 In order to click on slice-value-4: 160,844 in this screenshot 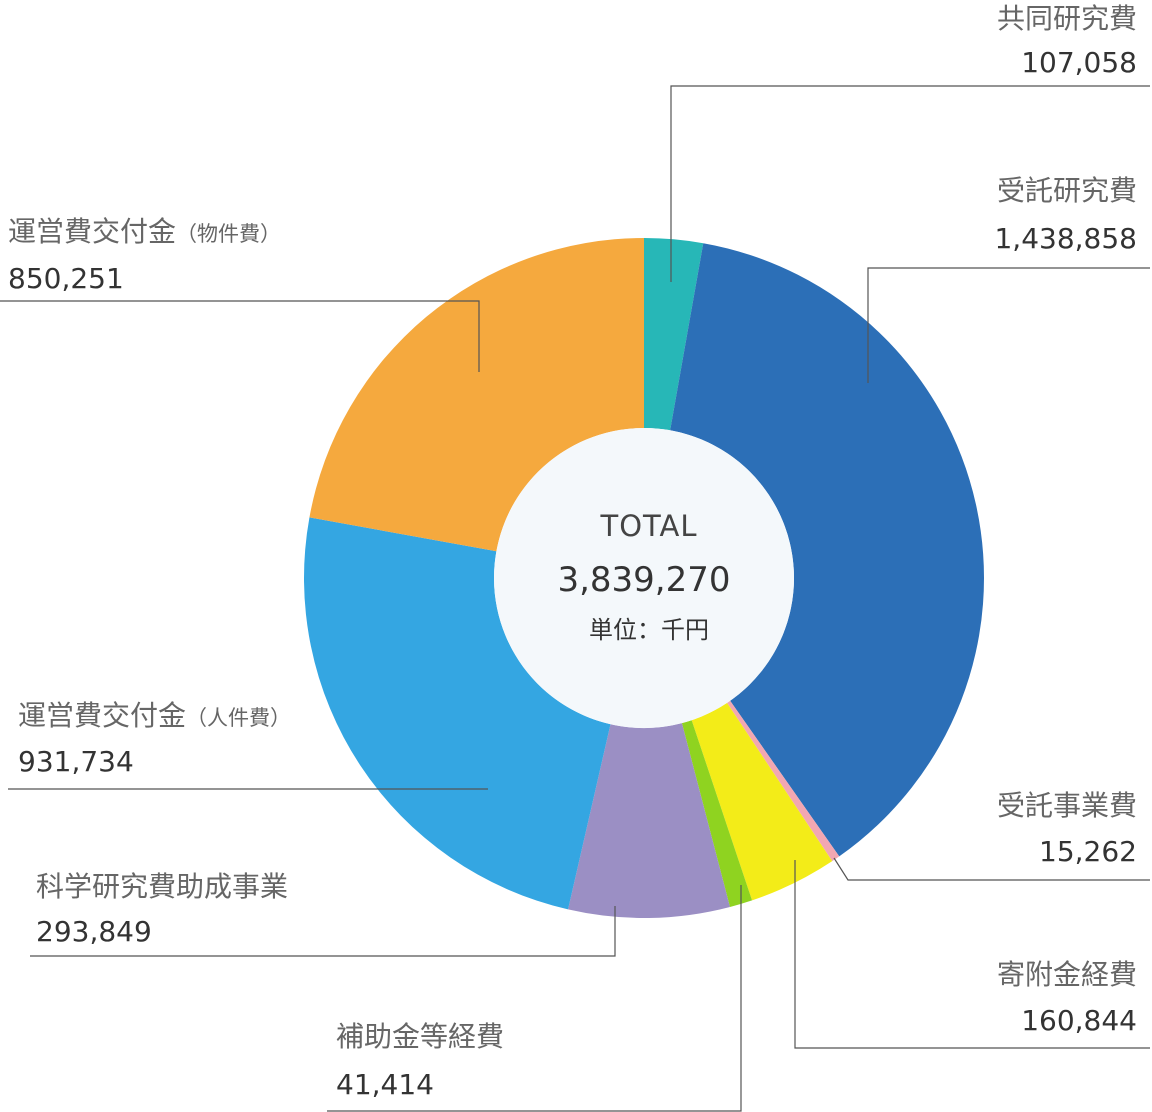, I will do `click(1079, 1020)`.